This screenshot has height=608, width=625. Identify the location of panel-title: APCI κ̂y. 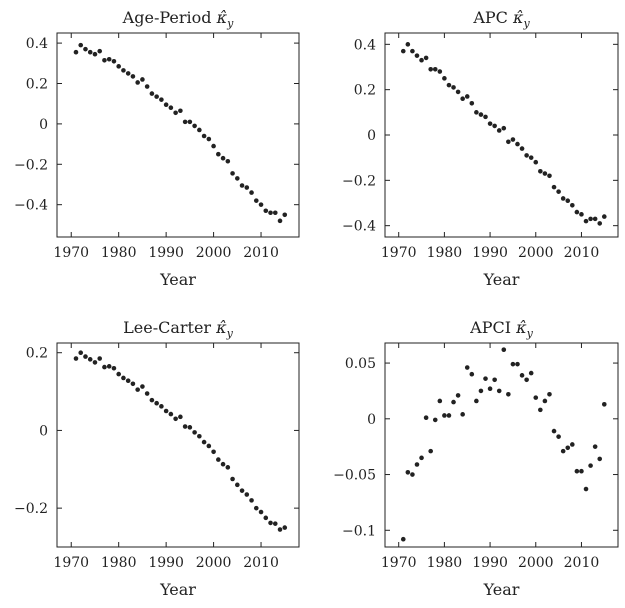
(501, 329).